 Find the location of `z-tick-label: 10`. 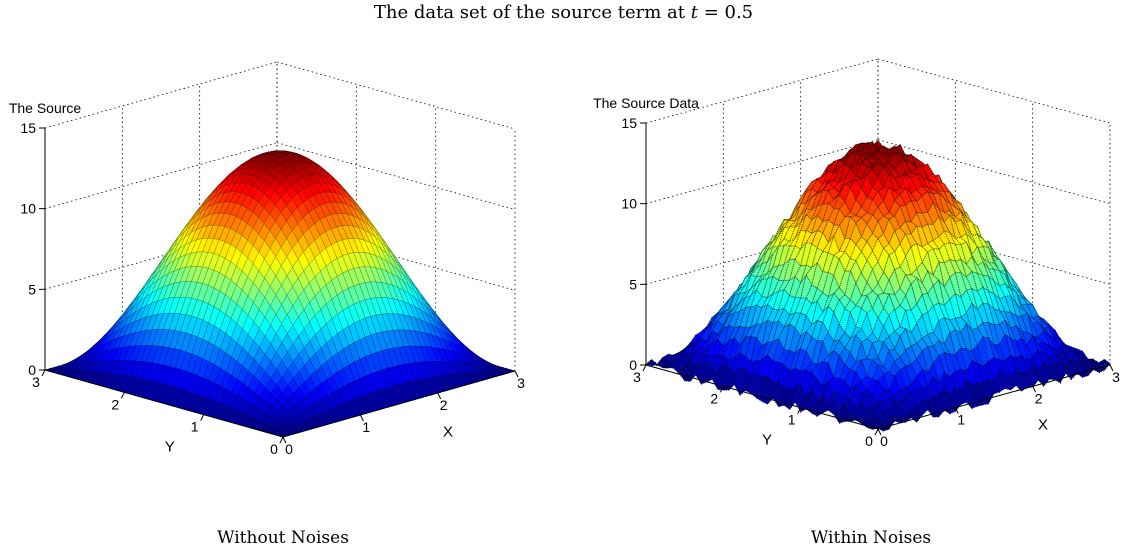

z-tick-label: 10 is located at coordinates (629, 204).